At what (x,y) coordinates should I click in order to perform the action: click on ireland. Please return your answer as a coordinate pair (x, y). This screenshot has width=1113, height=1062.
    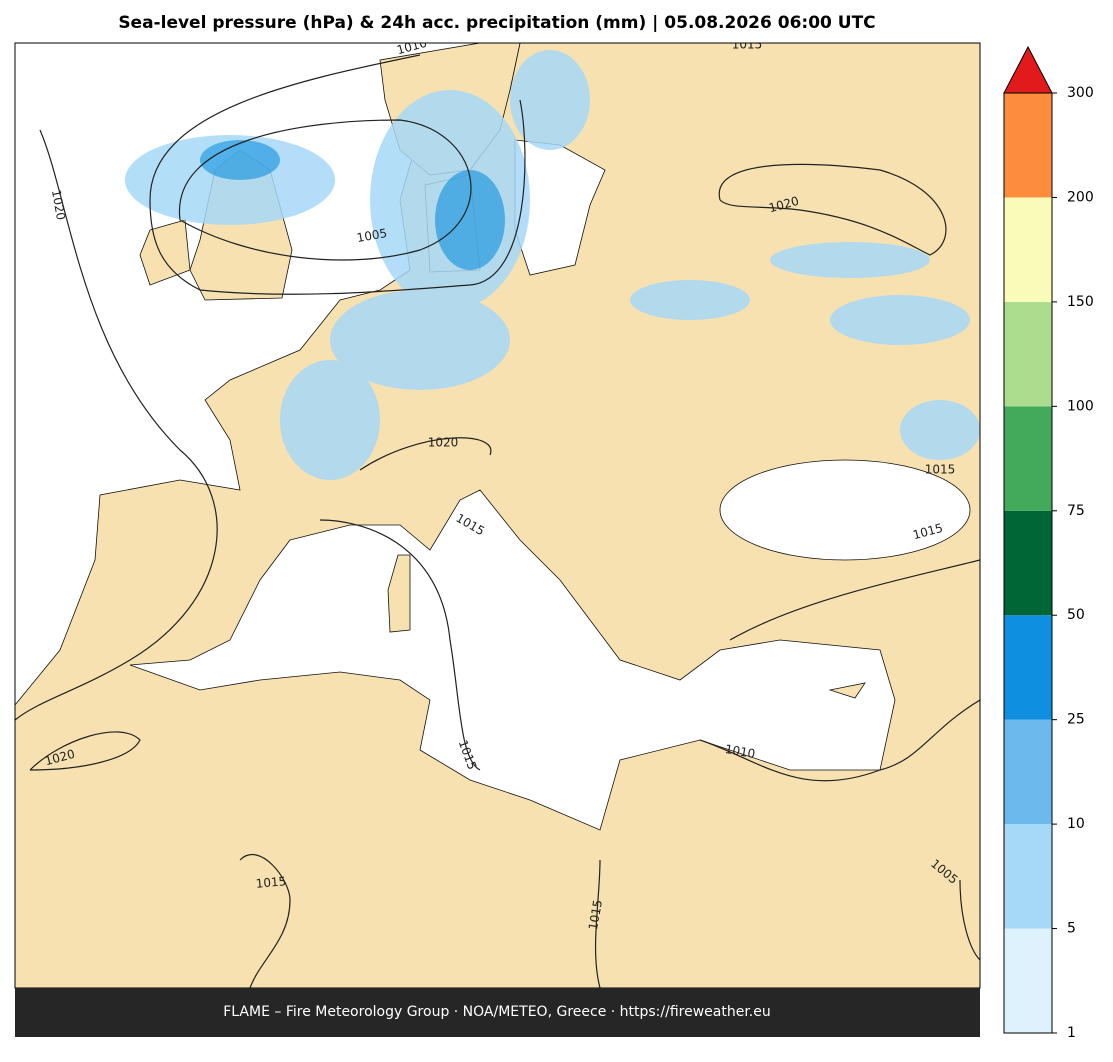
    Looking at the image, I should click on (165, 252).